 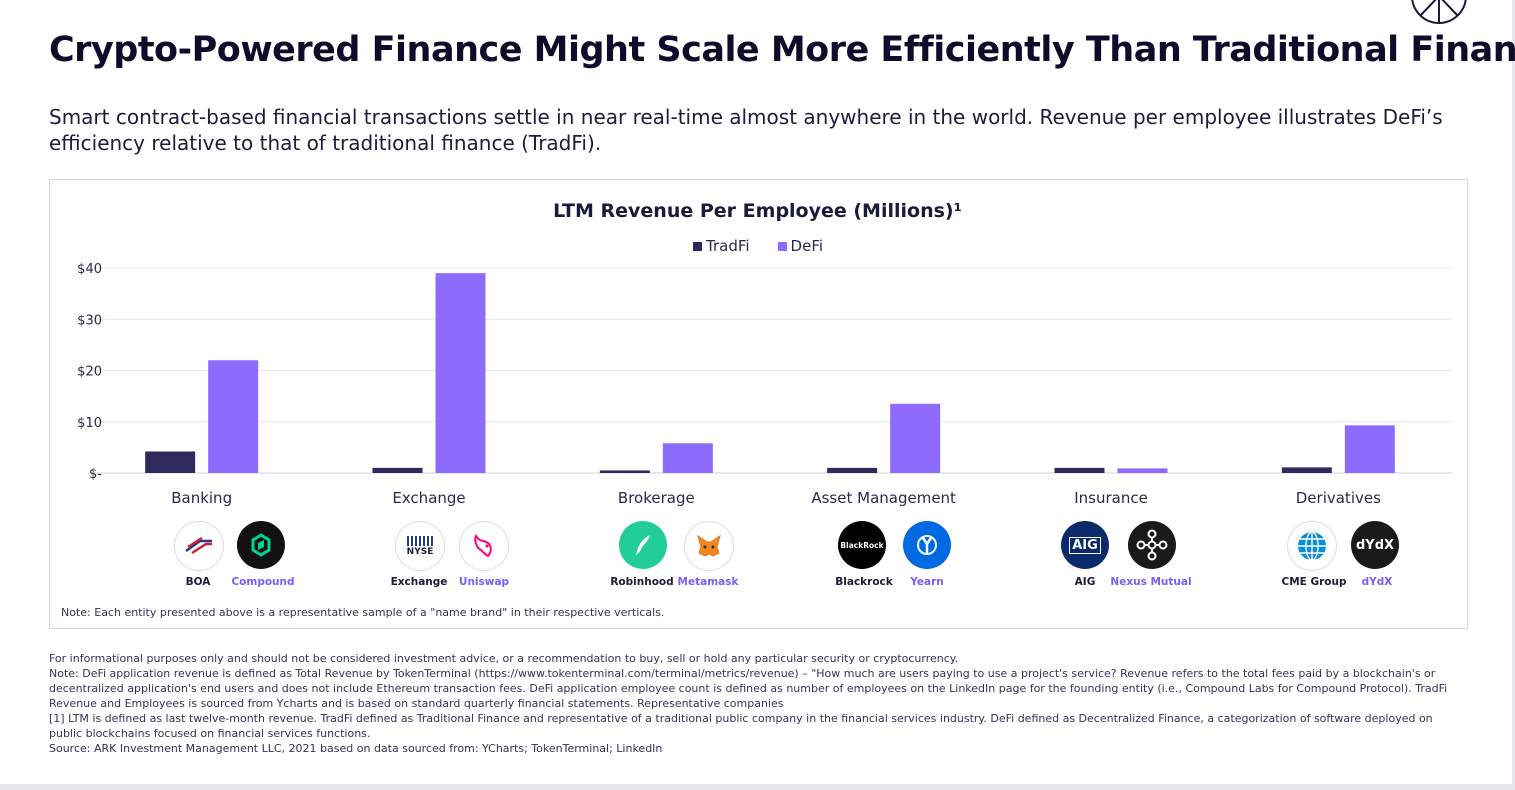 I want to click on y-tick-label: $20, so click(x=89, y=372).